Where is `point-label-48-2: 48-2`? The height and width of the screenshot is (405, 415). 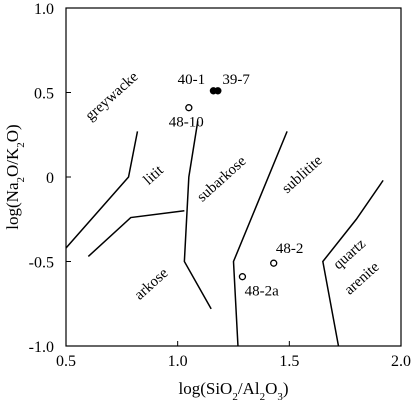 point-label-48-2: 48-2 is located at coordinates (290, 249).